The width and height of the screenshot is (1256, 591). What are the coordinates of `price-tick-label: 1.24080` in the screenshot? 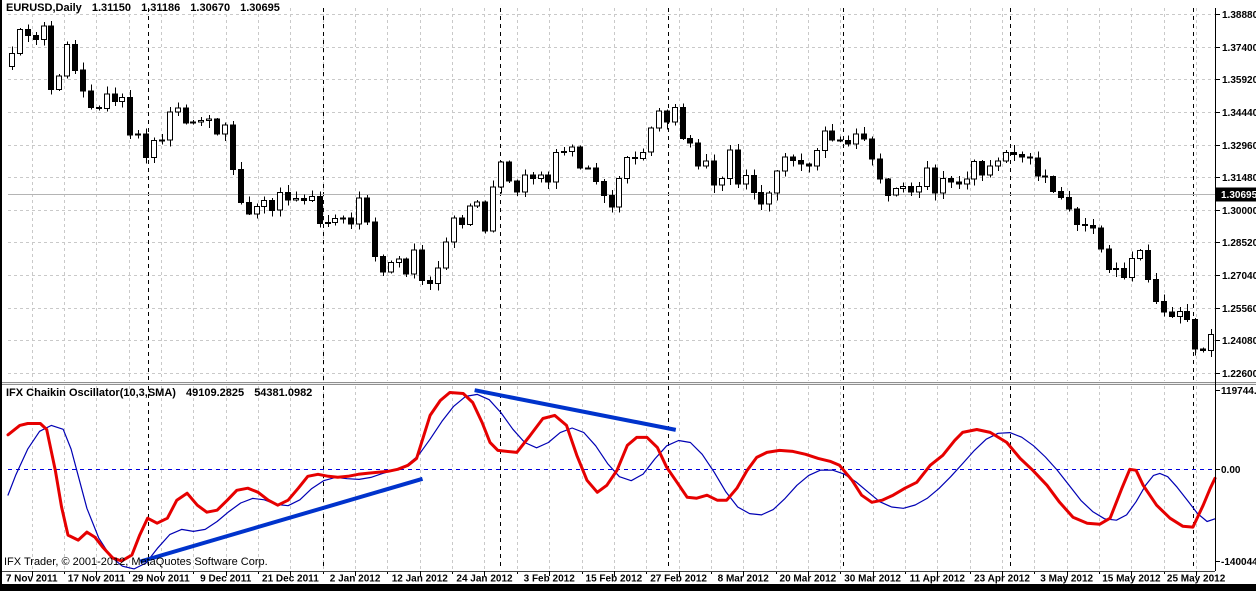 It's located at (1239, 341).